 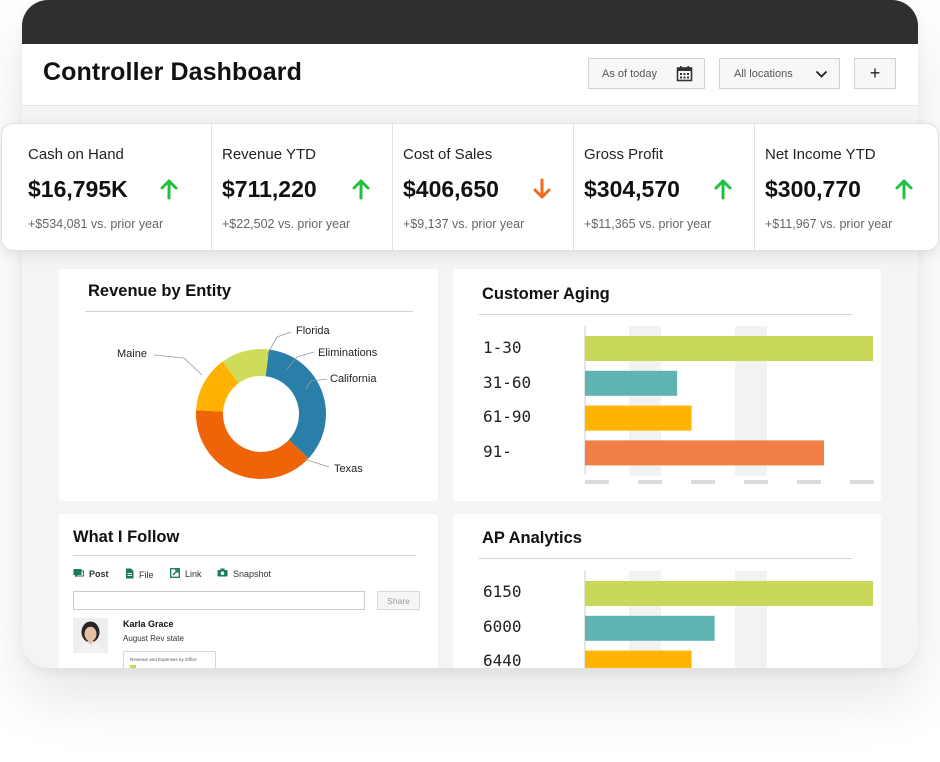 I want to click on ap-analytics-card: AP Analytics 6150 6000 6440, so click(x=667, y=591).